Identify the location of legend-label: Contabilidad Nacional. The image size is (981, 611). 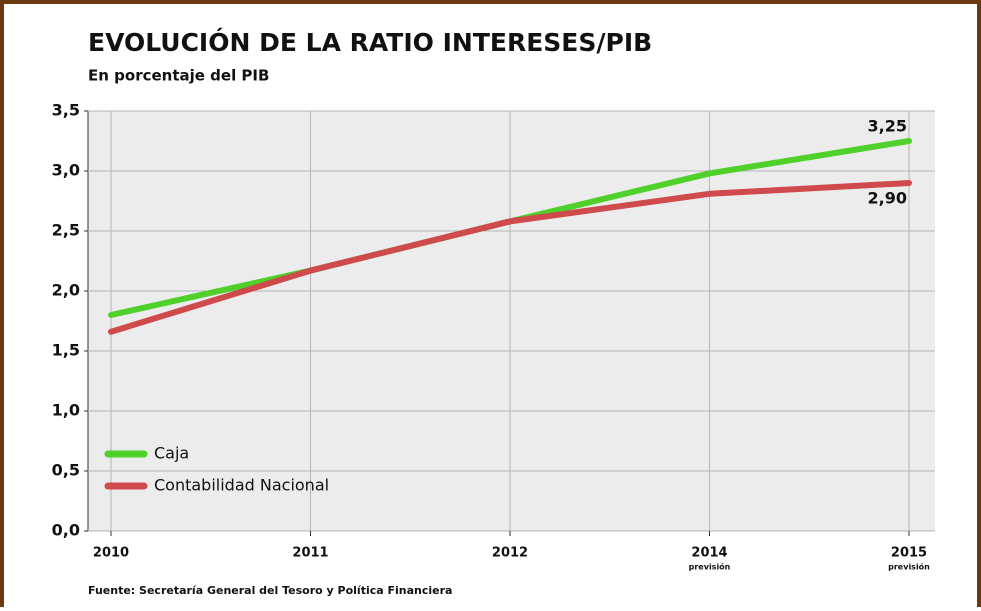
(241, 485).